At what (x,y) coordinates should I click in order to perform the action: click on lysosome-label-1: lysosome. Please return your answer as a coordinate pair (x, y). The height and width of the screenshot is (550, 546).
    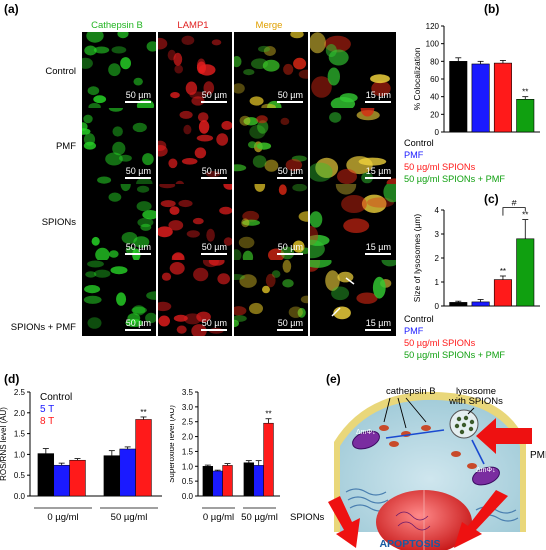
    Looking at the image, I should click on (476, 391).